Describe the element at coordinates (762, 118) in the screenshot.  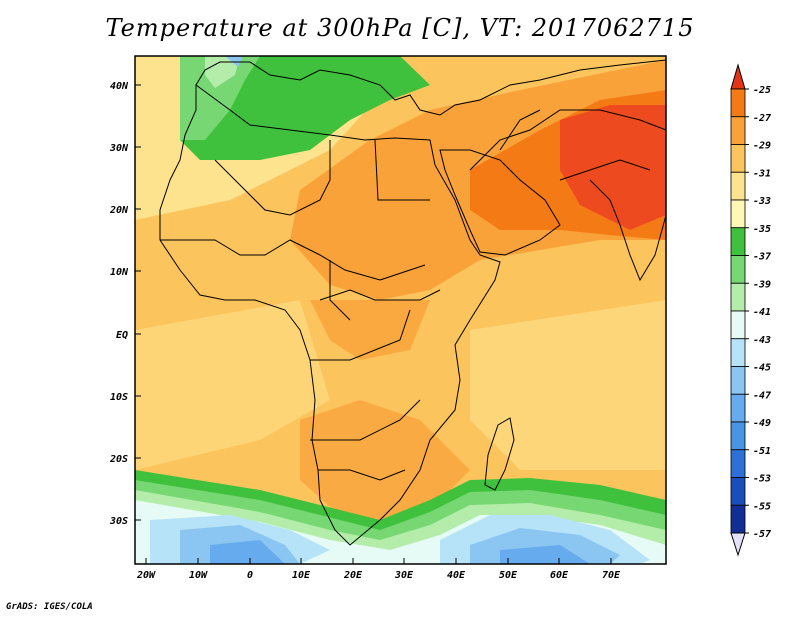
I see `colorbar-label: -27` at that location.